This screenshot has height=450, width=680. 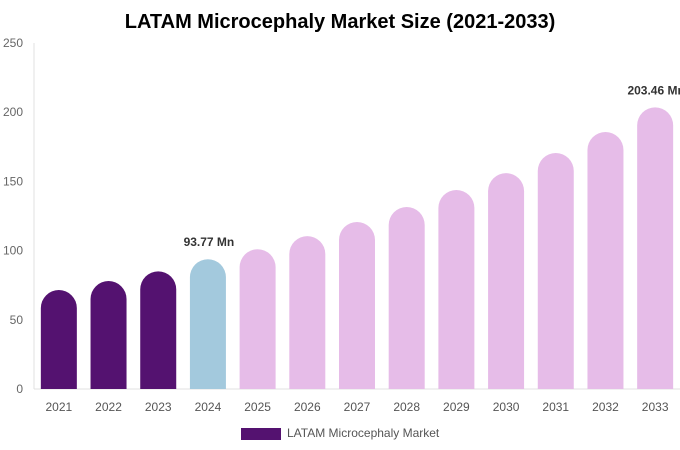 What do you see at coordinates (363, 433) in the screenshot?
I see `legend-label: LATAM Microcephaly Market` at bounding box center [363, 433].